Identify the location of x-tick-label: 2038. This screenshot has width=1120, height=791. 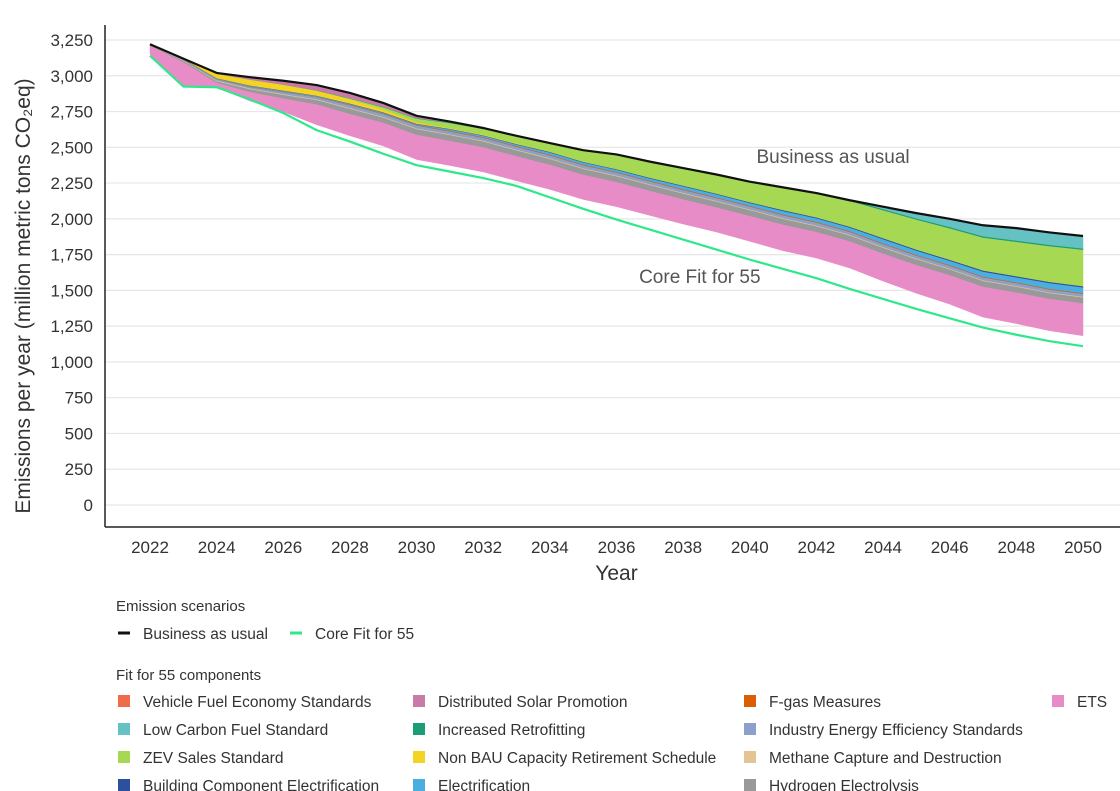
(683, 547).